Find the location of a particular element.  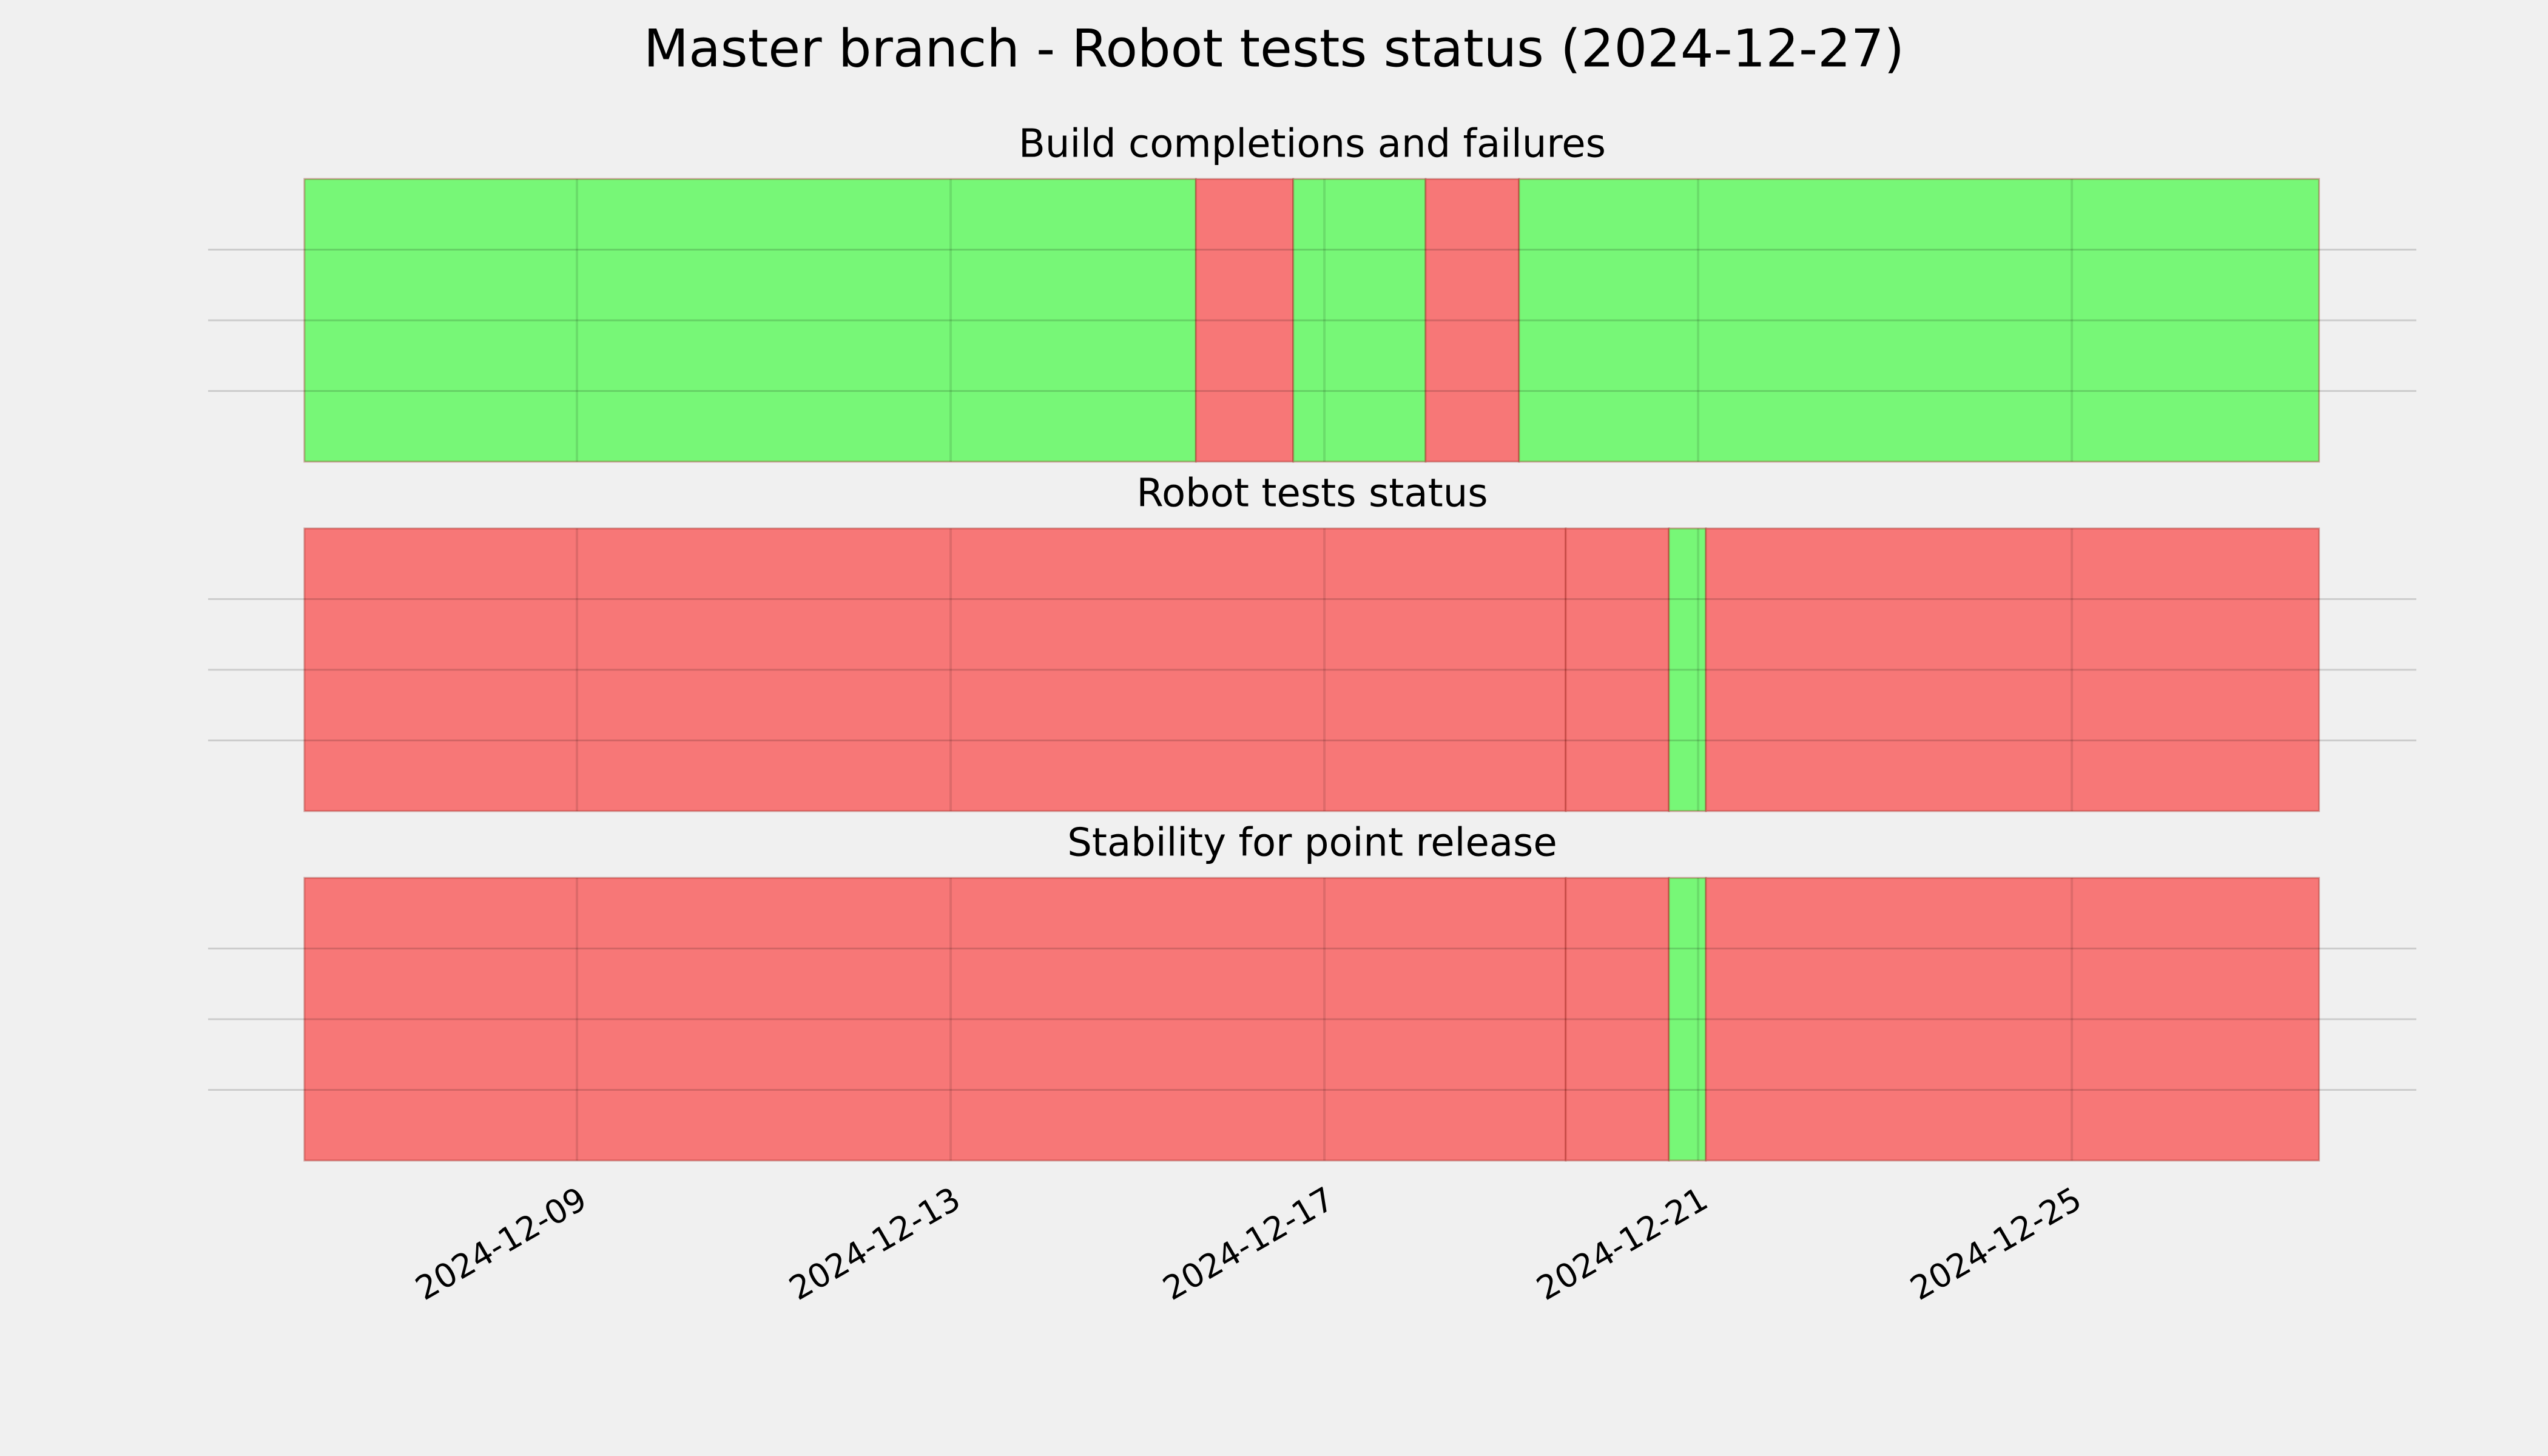

panel-title: Robot tests status is located at coordinates (1312, 493).